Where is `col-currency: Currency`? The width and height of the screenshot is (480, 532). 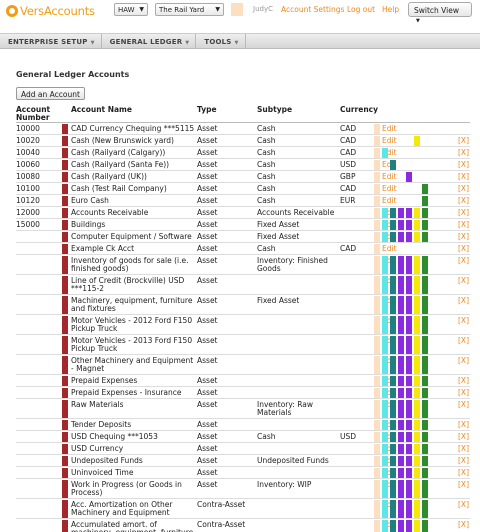
col-currency: Currency is located at coordinates (359, 109).